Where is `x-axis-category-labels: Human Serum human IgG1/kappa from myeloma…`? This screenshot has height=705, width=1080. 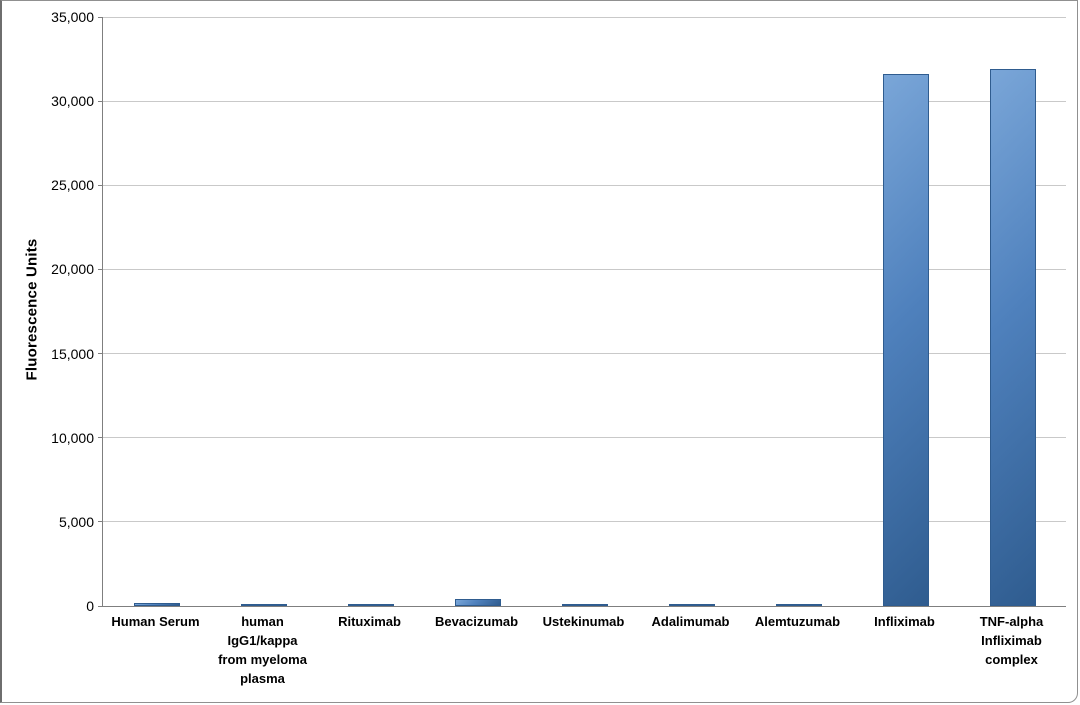
x-axis-category-labels: Human Serum human IgG1/kappa from myeloma… is located at coordinates (583, 655).